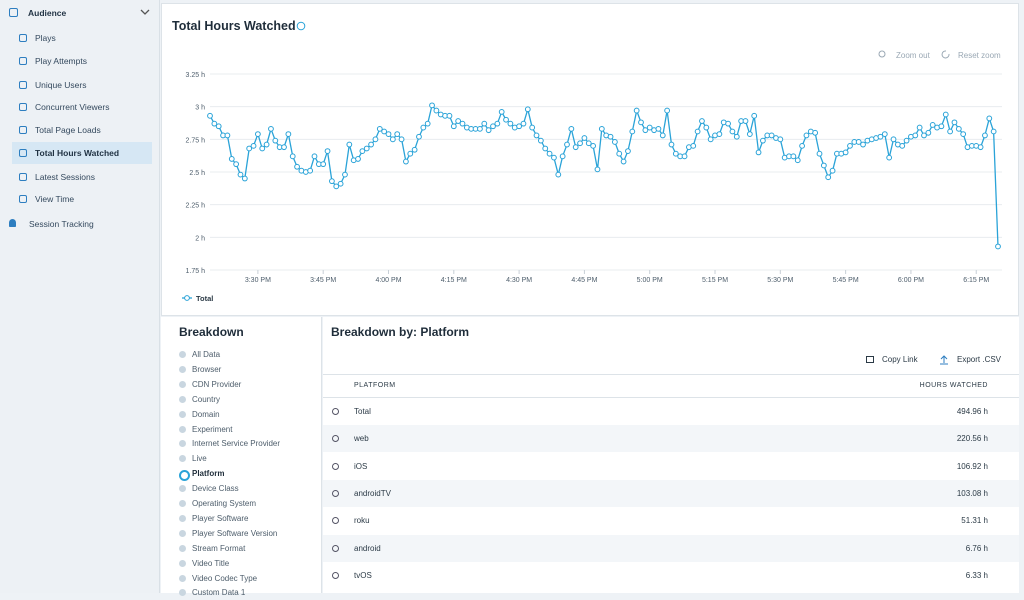 This screenshot has height=600, width=1024. What do you see at coordinates (82, 38) in the screenshot?
I see `nav-item: Plays` at bounding box center [82, 38].